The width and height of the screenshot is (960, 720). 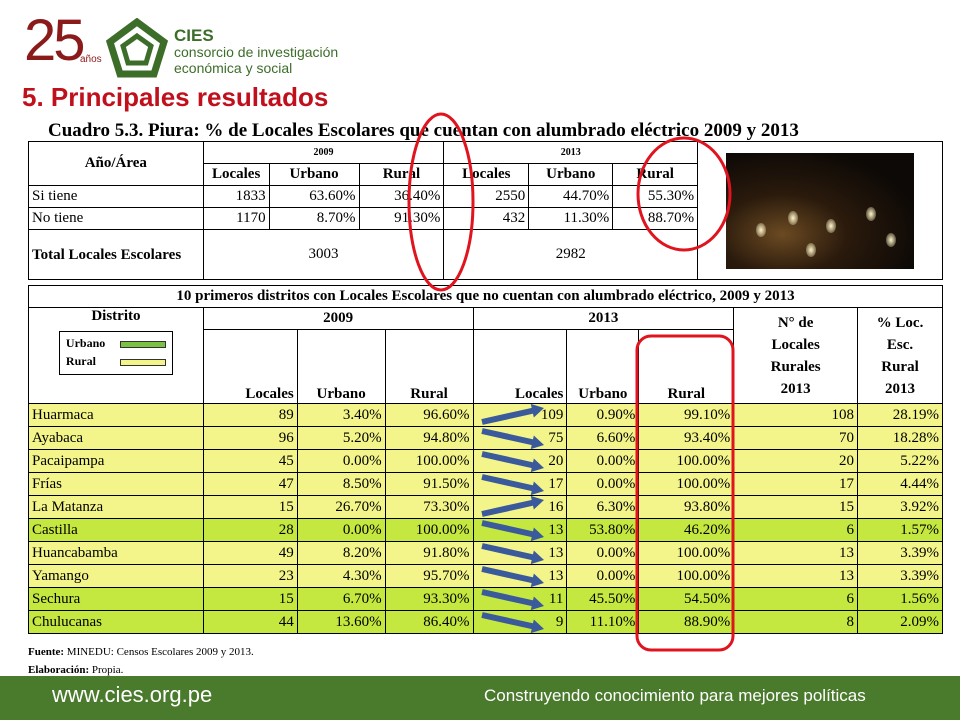 I want to click on footnote-elaboration: Elaboración: Propia., so click(x=75, y=670).